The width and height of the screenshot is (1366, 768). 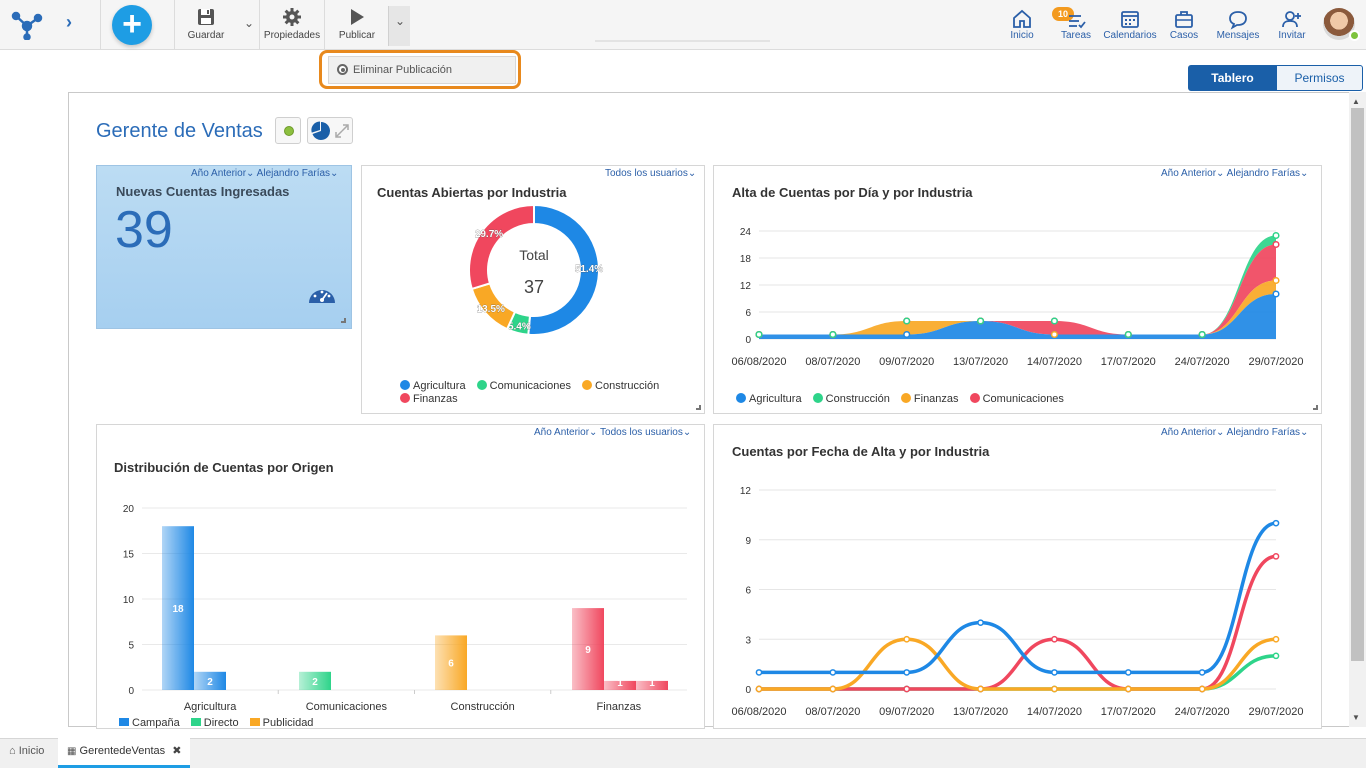 What do you see at coordinates (288, 130) in the screenshot?
I see `status-button` at bounding box center [288, 130].